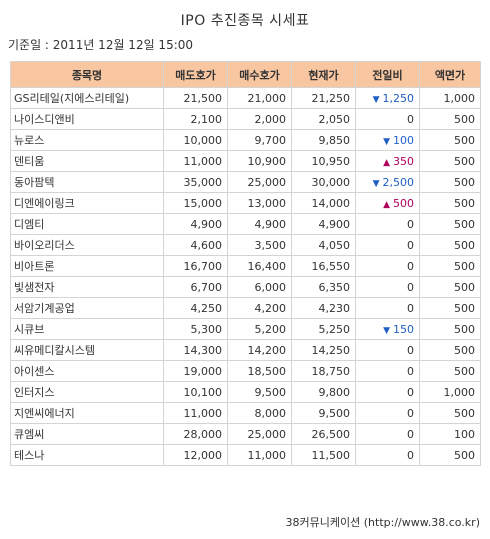 This screenshot has width=490, height=539. I want to click on table-row: 나이스디앤비 2,100 2,000 2,050 0 500, so click(245, 119).